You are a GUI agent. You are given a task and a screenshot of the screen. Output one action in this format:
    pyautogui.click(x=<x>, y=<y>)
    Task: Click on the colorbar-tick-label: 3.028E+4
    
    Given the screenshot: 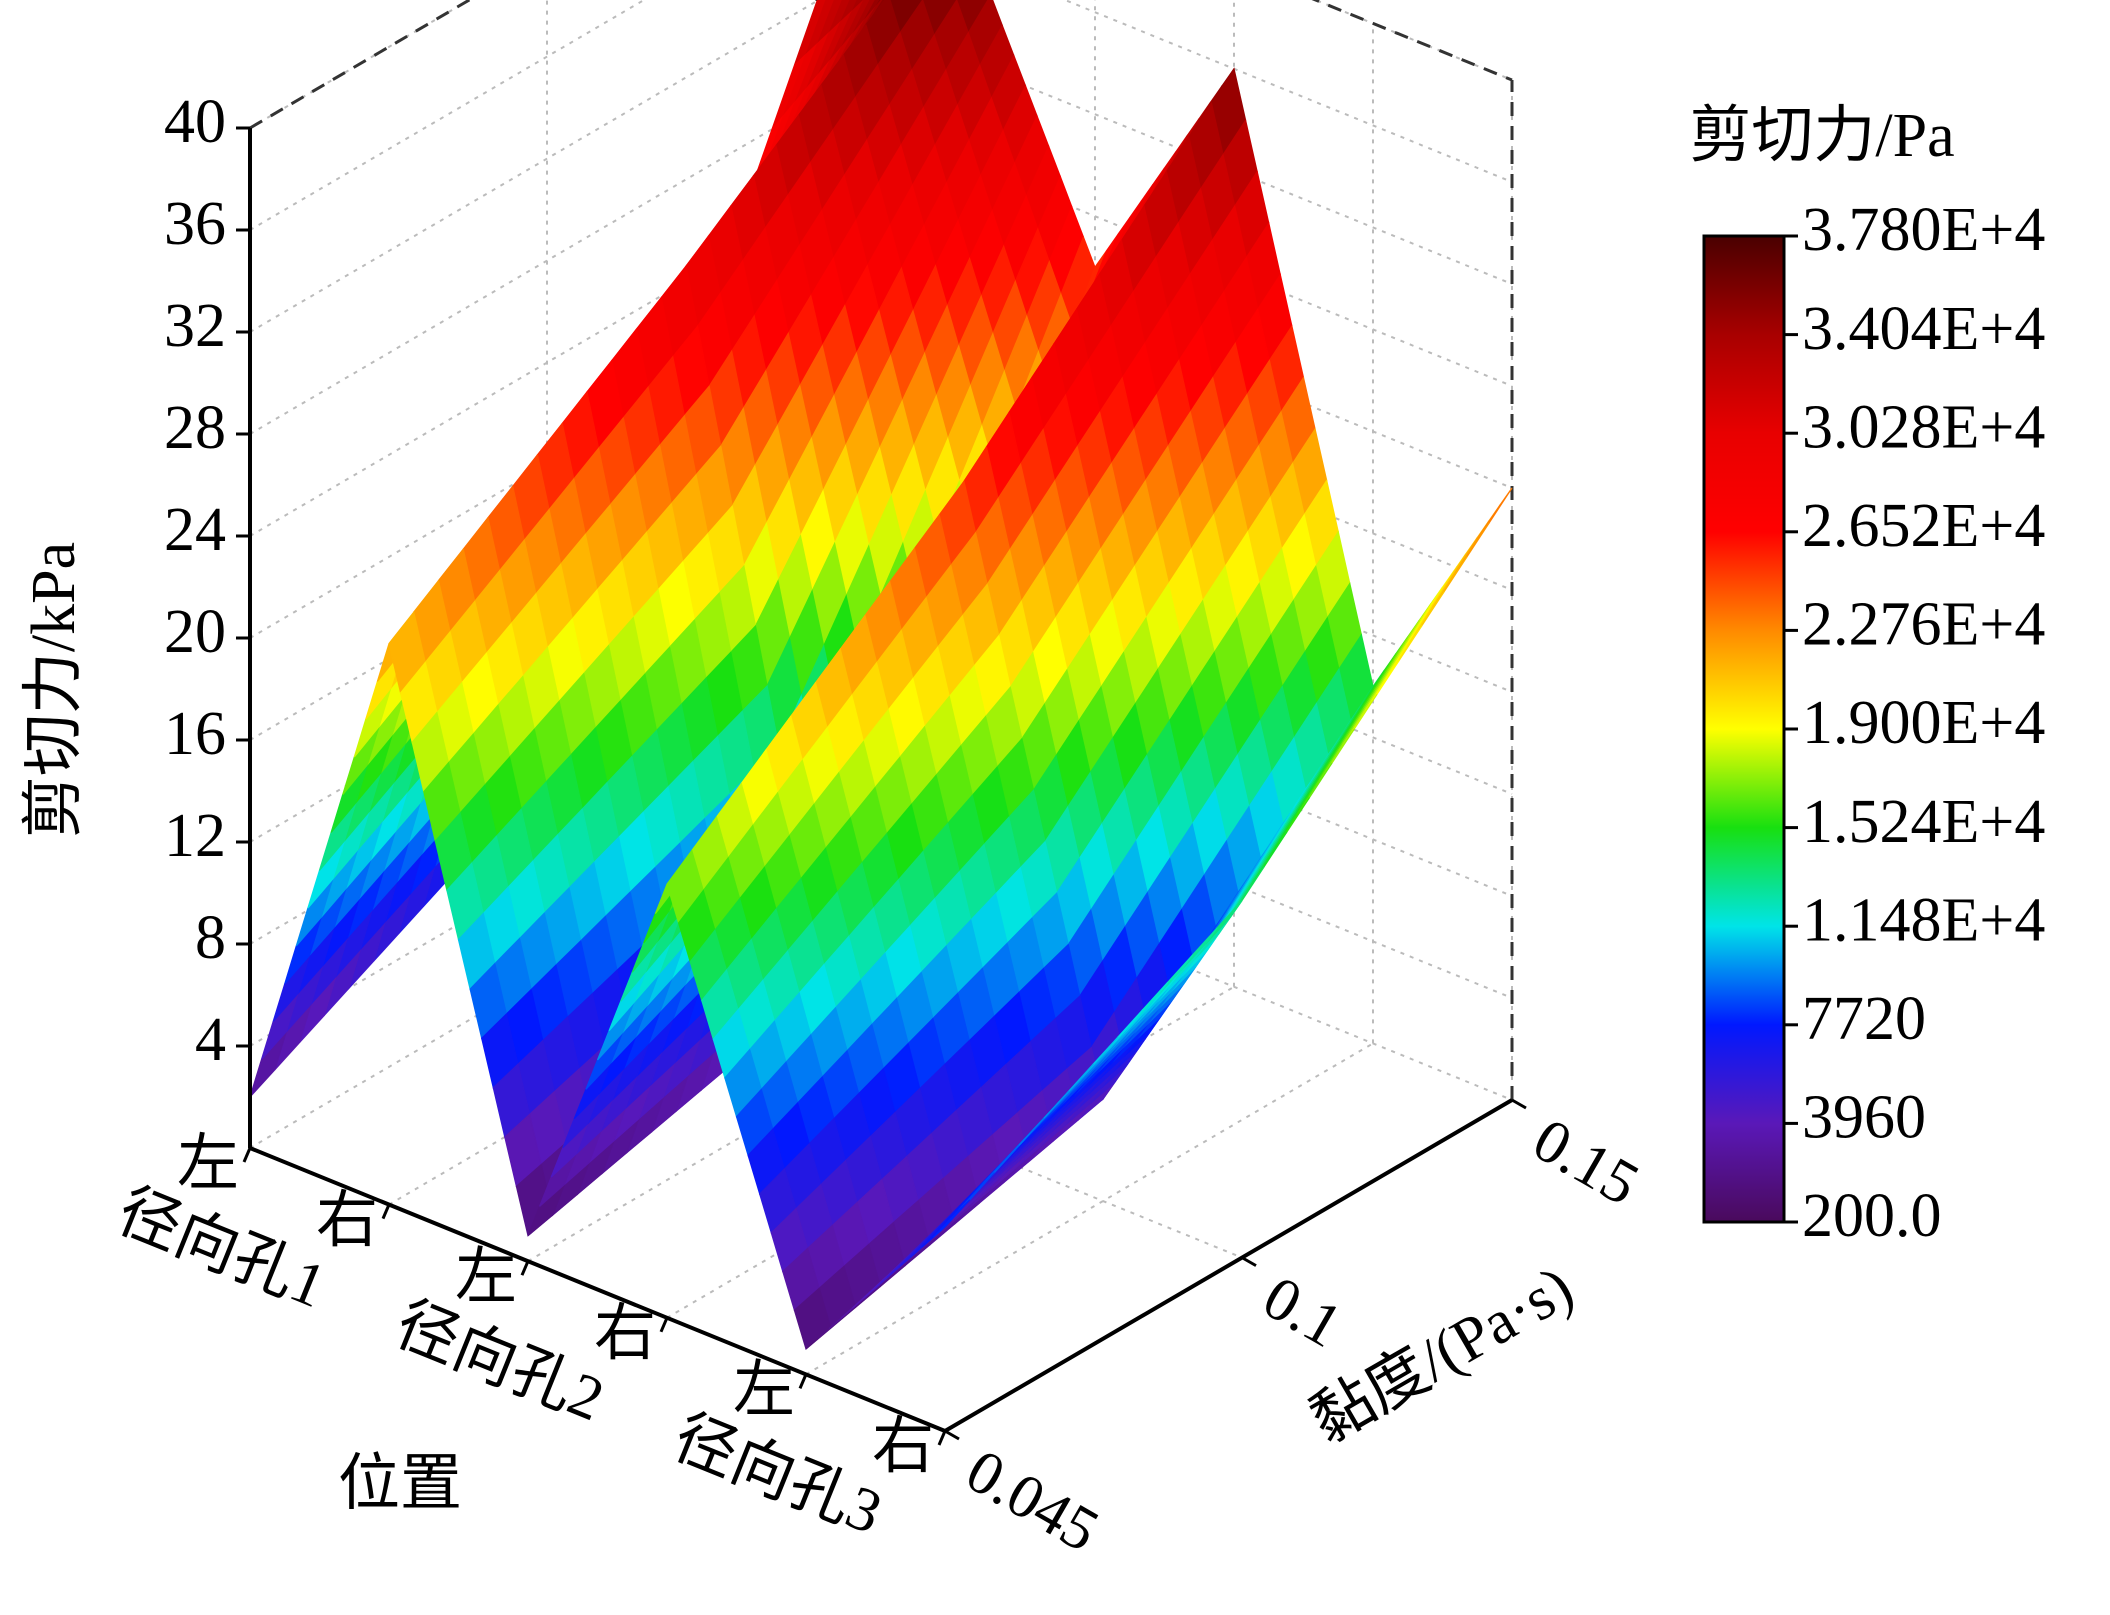 What is the action you would take?
    pyautogui.click(x=1923, y=427)
    